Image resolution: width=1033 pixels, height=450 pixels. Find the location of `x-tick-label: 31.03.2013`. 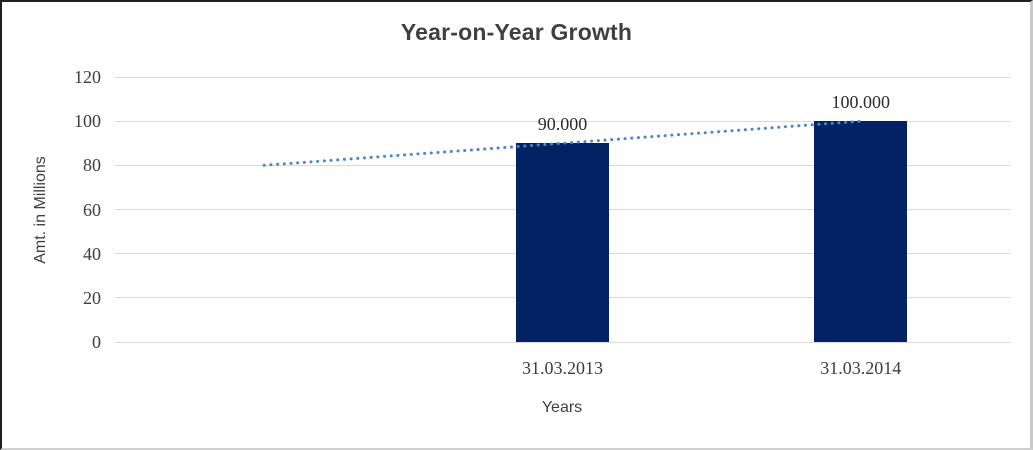

x-tick-label: 31.03.2013 is located at coordinates (562, 368).